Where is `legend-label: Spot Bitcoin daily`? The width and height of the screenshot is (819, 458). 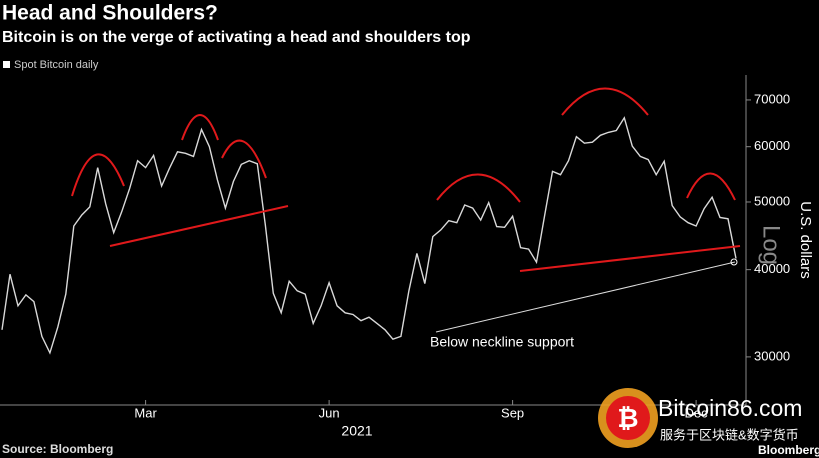 legend-label: Spot Bitcoin daily is located at coordinates (56, 65).